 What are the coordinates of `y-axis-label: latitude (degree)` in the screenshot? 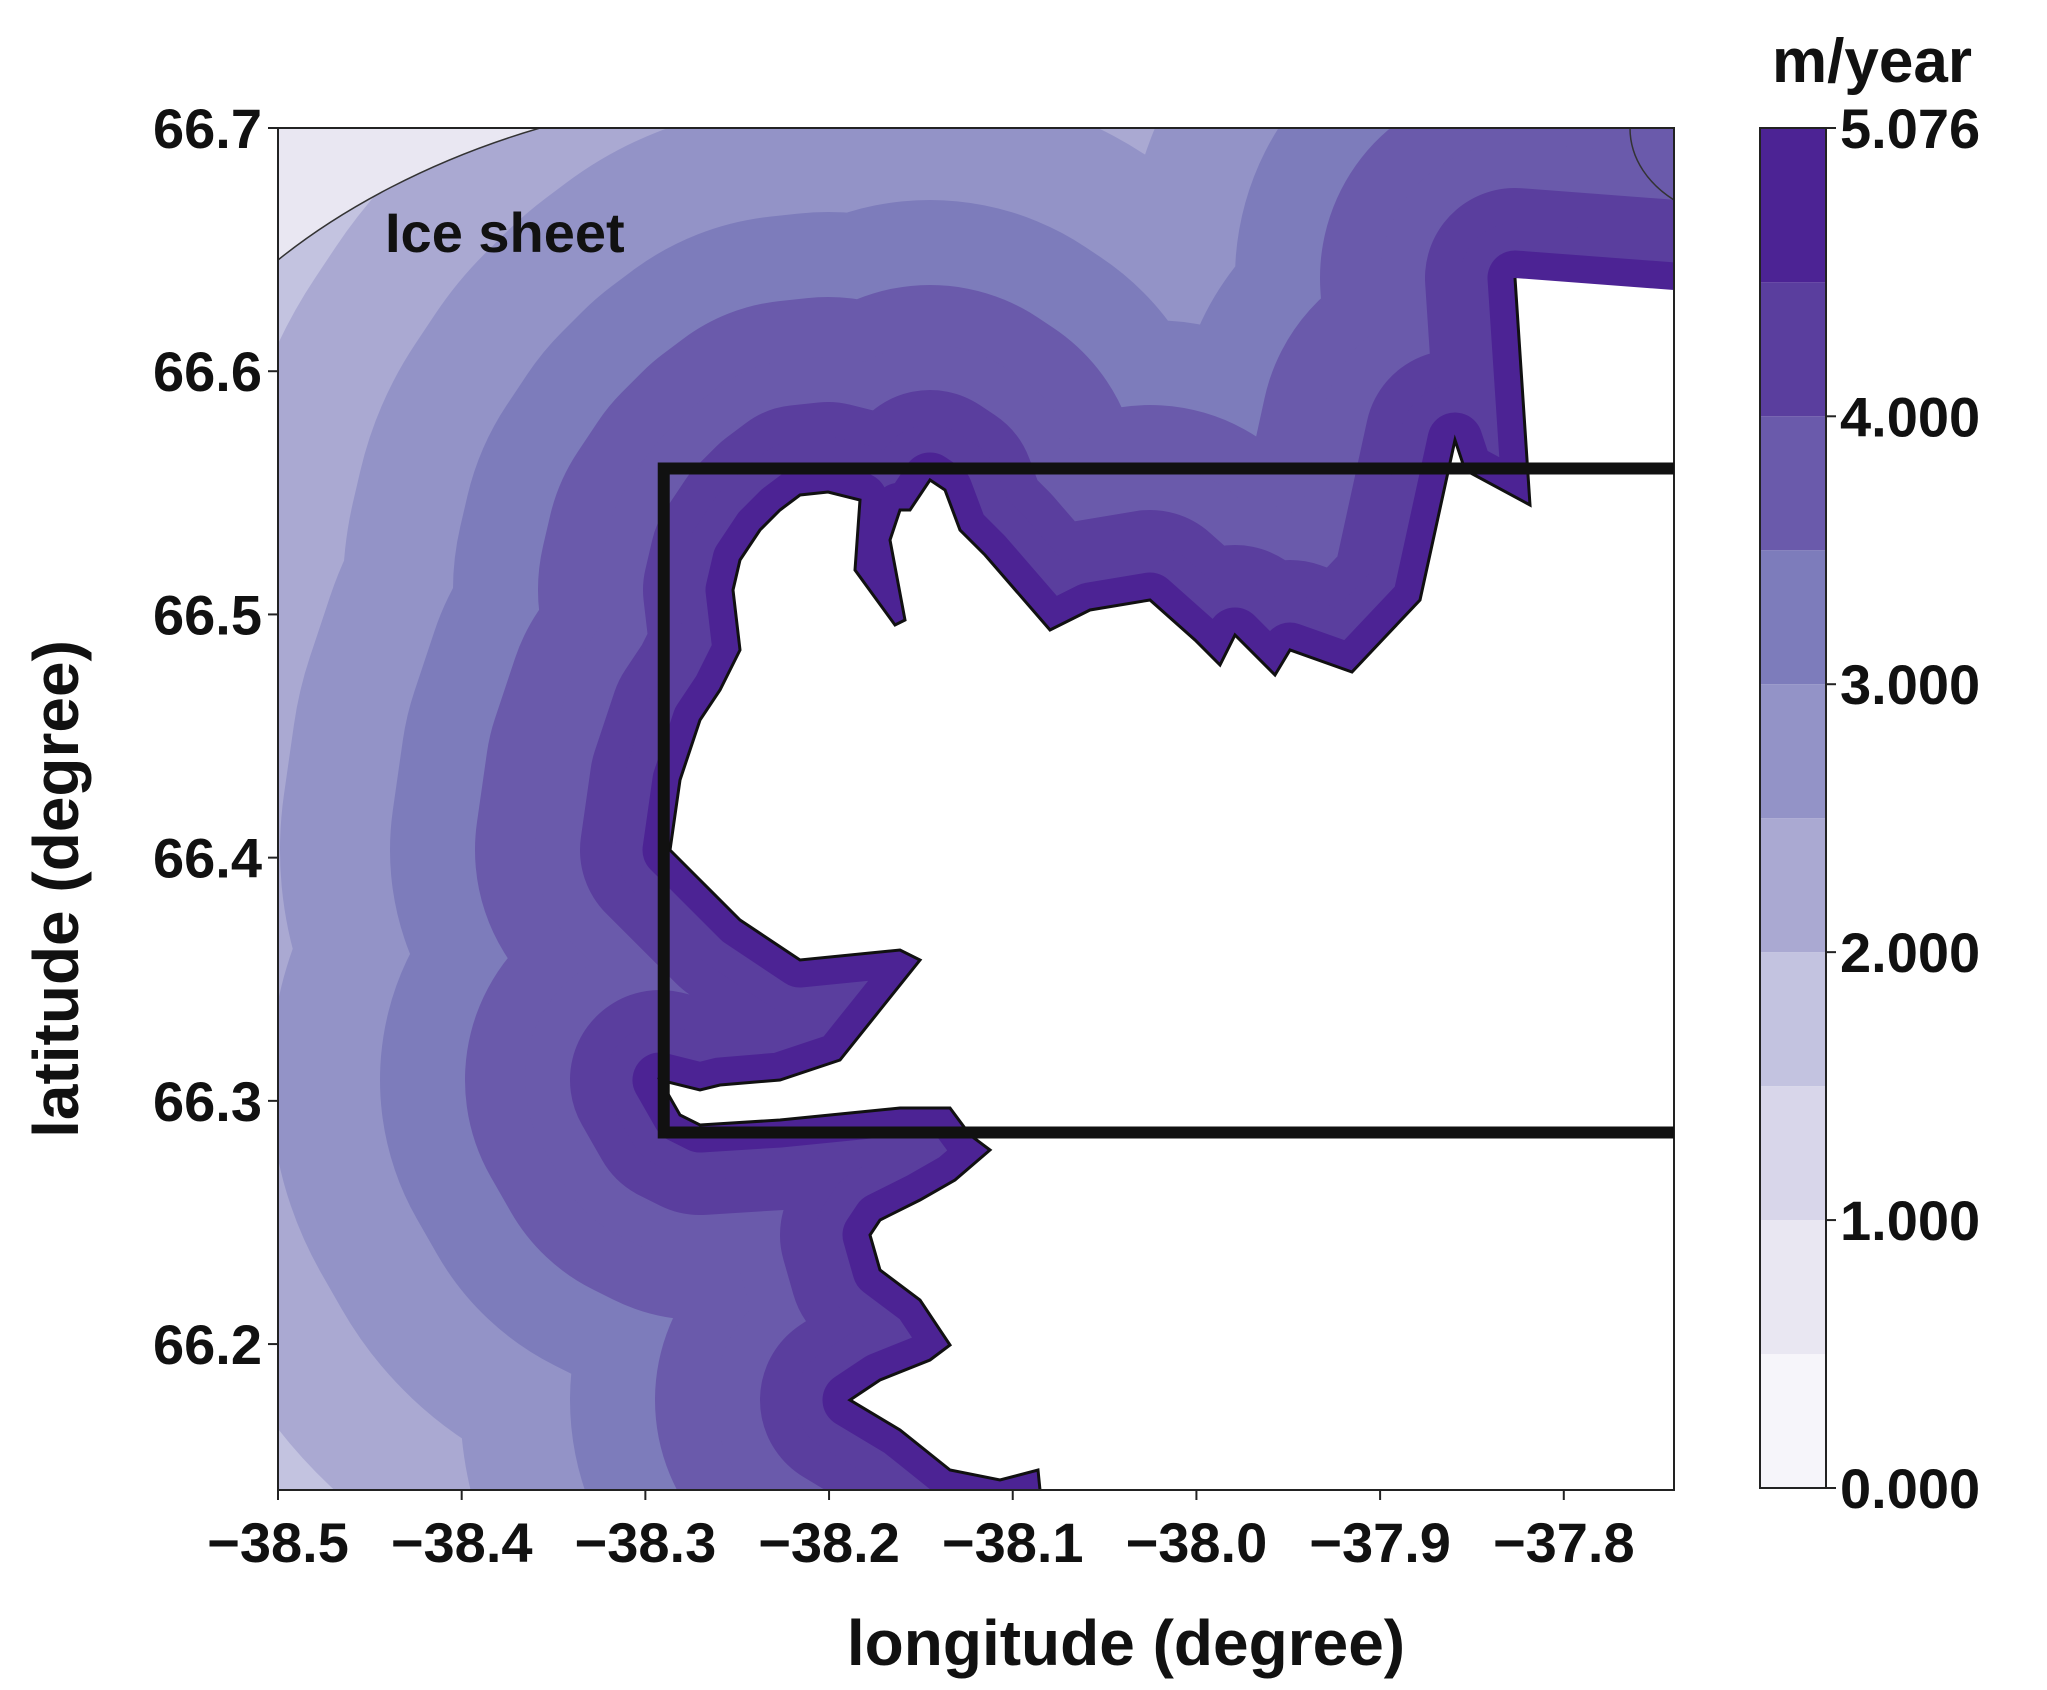 It's located at (56, 889).